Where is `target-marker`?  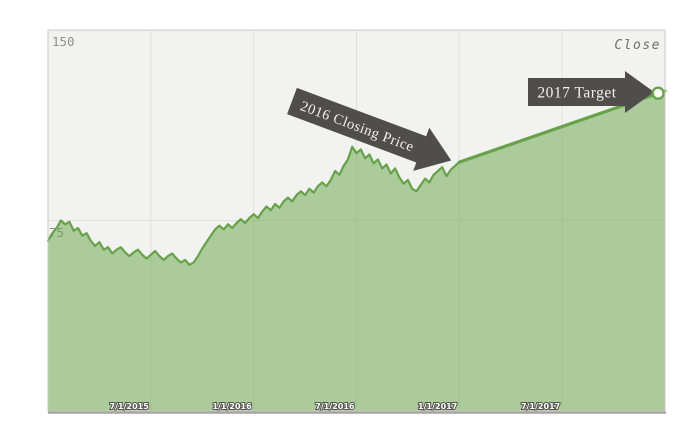
target-marker is located at coordinates (658, 93).